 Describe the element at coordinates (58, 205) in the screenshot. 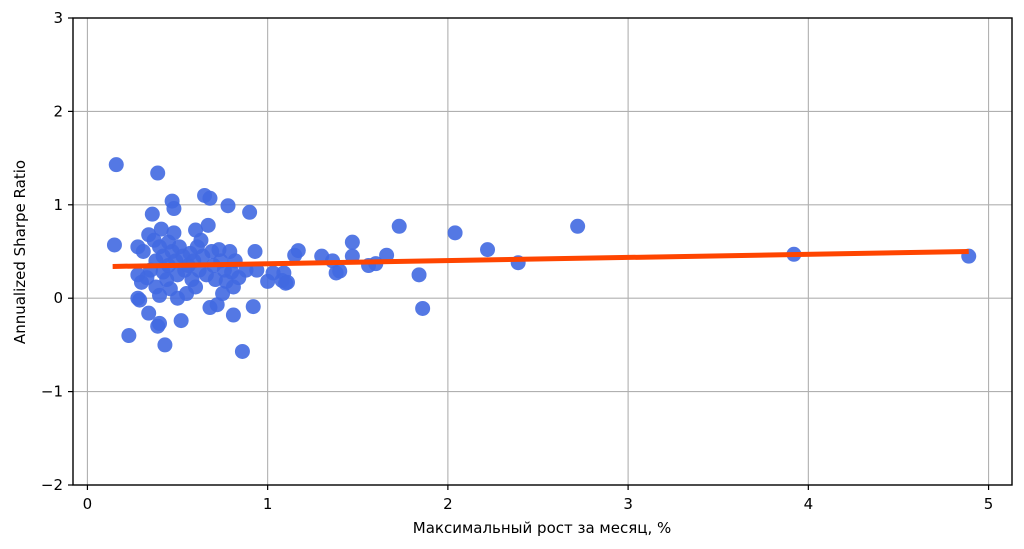

I see `y-tick-label: 1` at that location.